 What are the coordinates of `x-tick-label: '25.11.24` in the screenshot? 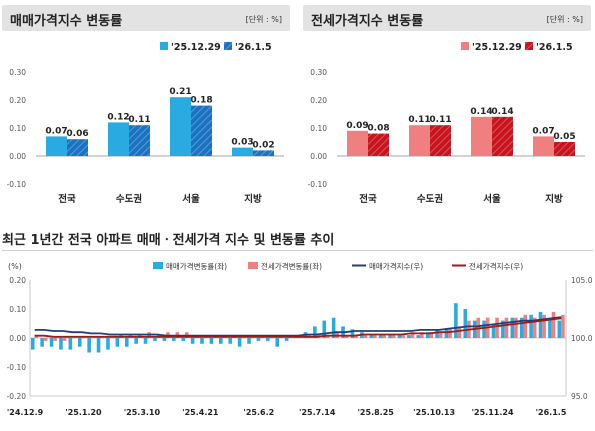 It's located at (493, 412).